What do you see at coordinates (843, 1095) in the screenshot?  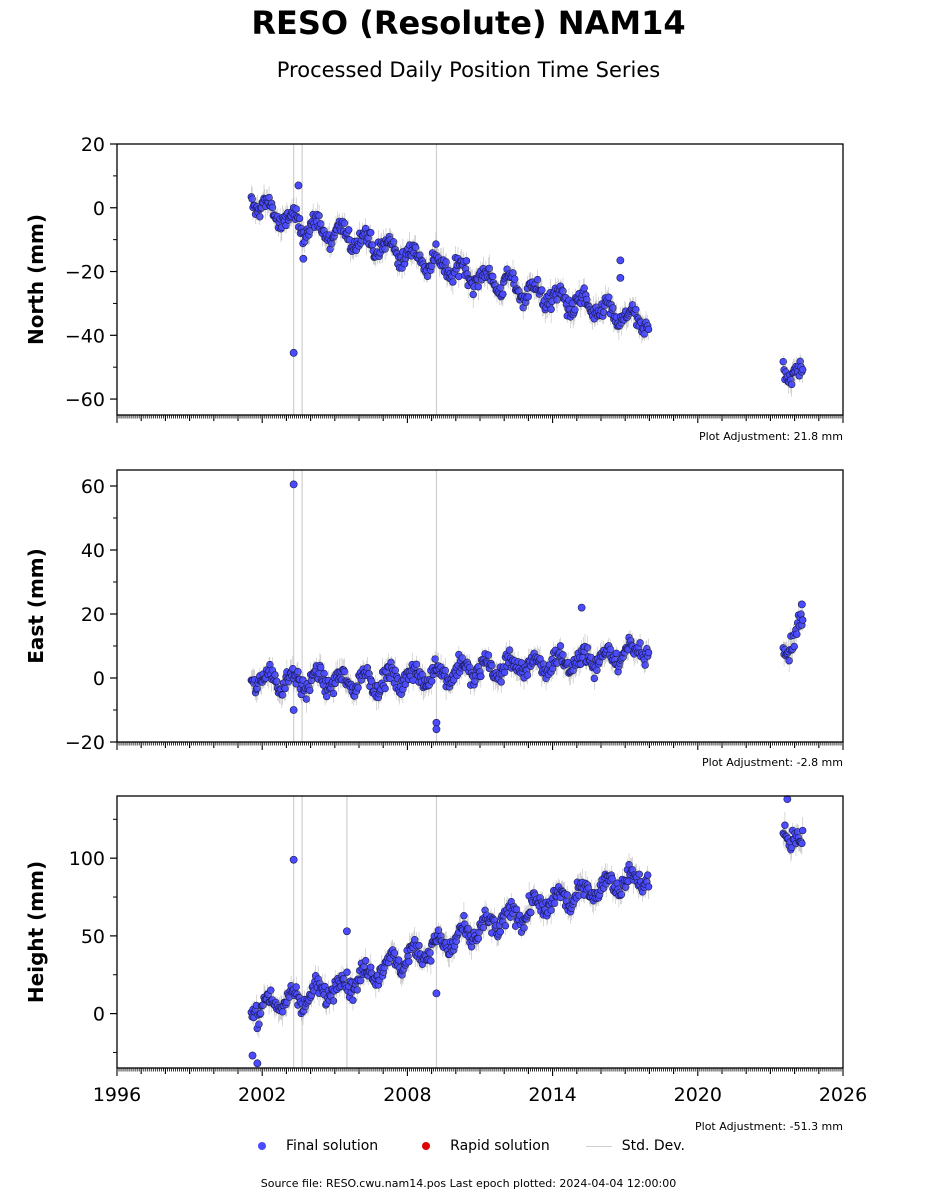 I see `x-tick-label: 2026` at bounding box center [843, 1095].